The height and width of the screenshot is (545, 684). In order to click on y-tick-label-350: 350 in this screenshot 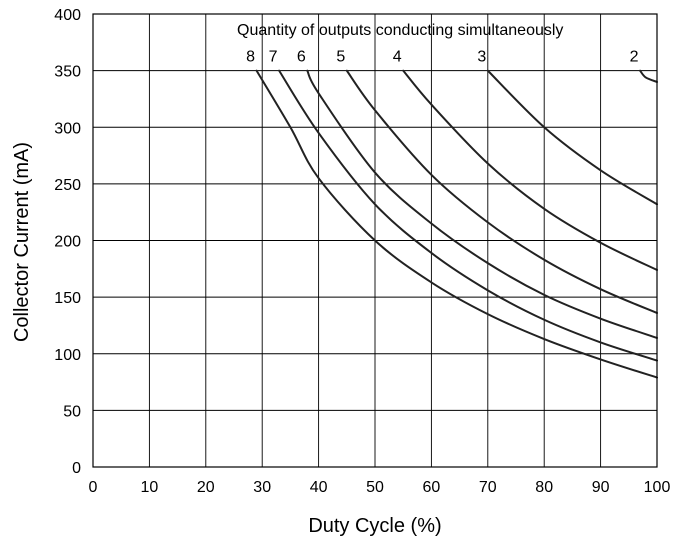, I will do `click(67, 72)`.